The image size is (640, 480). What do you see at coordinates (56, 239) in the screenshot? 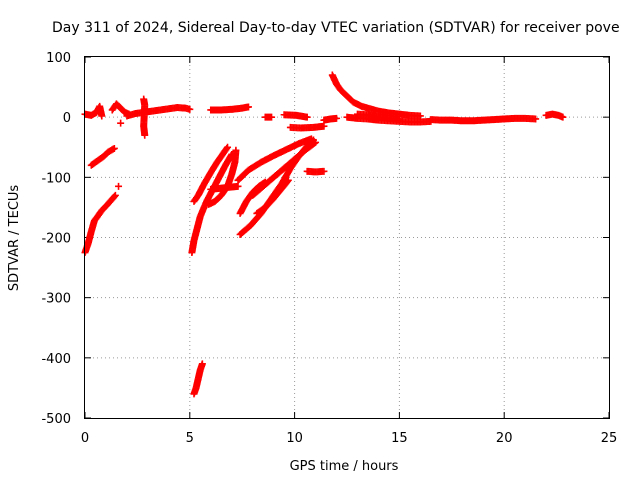
I see `y-tick-label: -200` at bounding box center [56, 239].